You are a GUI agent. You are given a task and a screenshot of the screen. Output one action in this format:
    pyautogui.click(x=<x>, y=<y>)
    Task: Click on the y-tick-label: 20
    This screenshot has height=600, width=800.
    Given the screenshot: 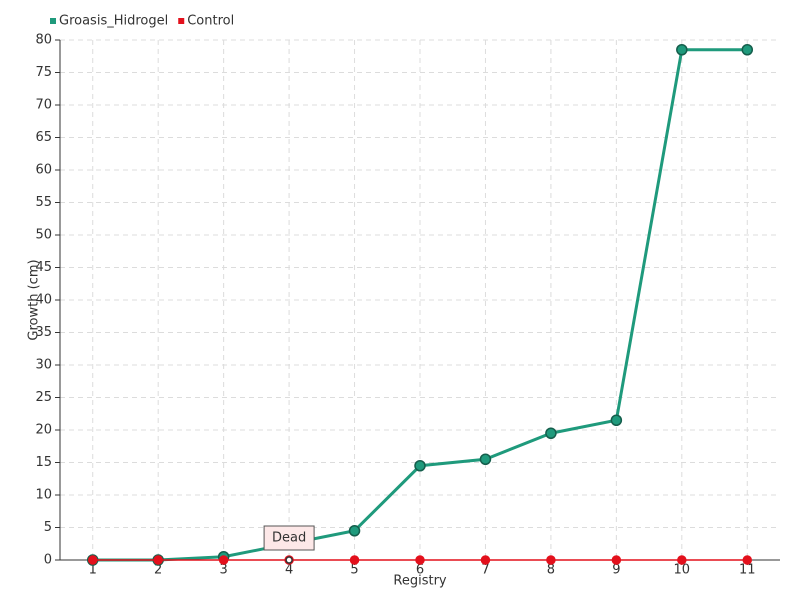 What is the action you would take?
    pyautogui.click(x=43, y=430)
    